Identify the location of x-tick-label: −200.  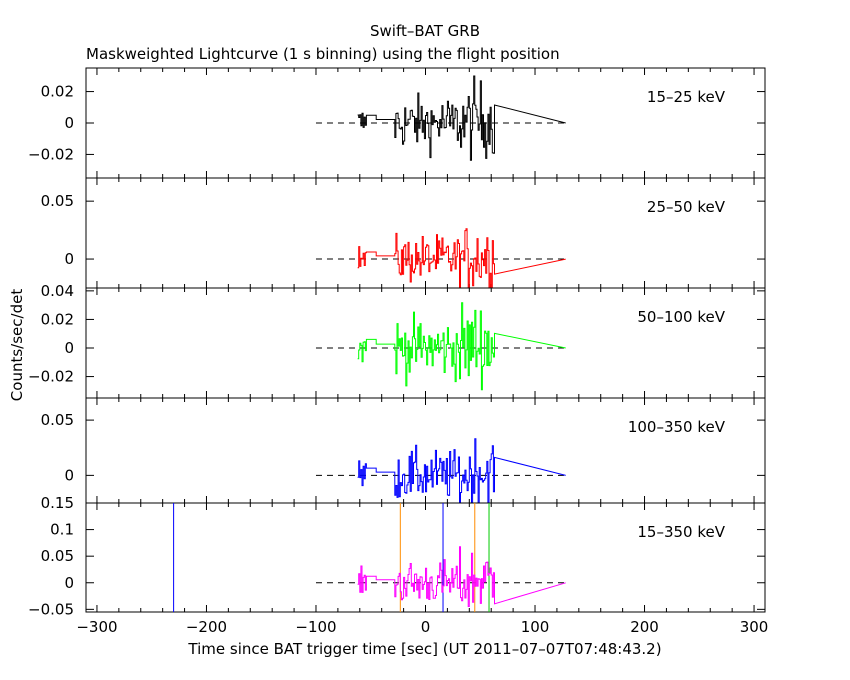
(206, 627).